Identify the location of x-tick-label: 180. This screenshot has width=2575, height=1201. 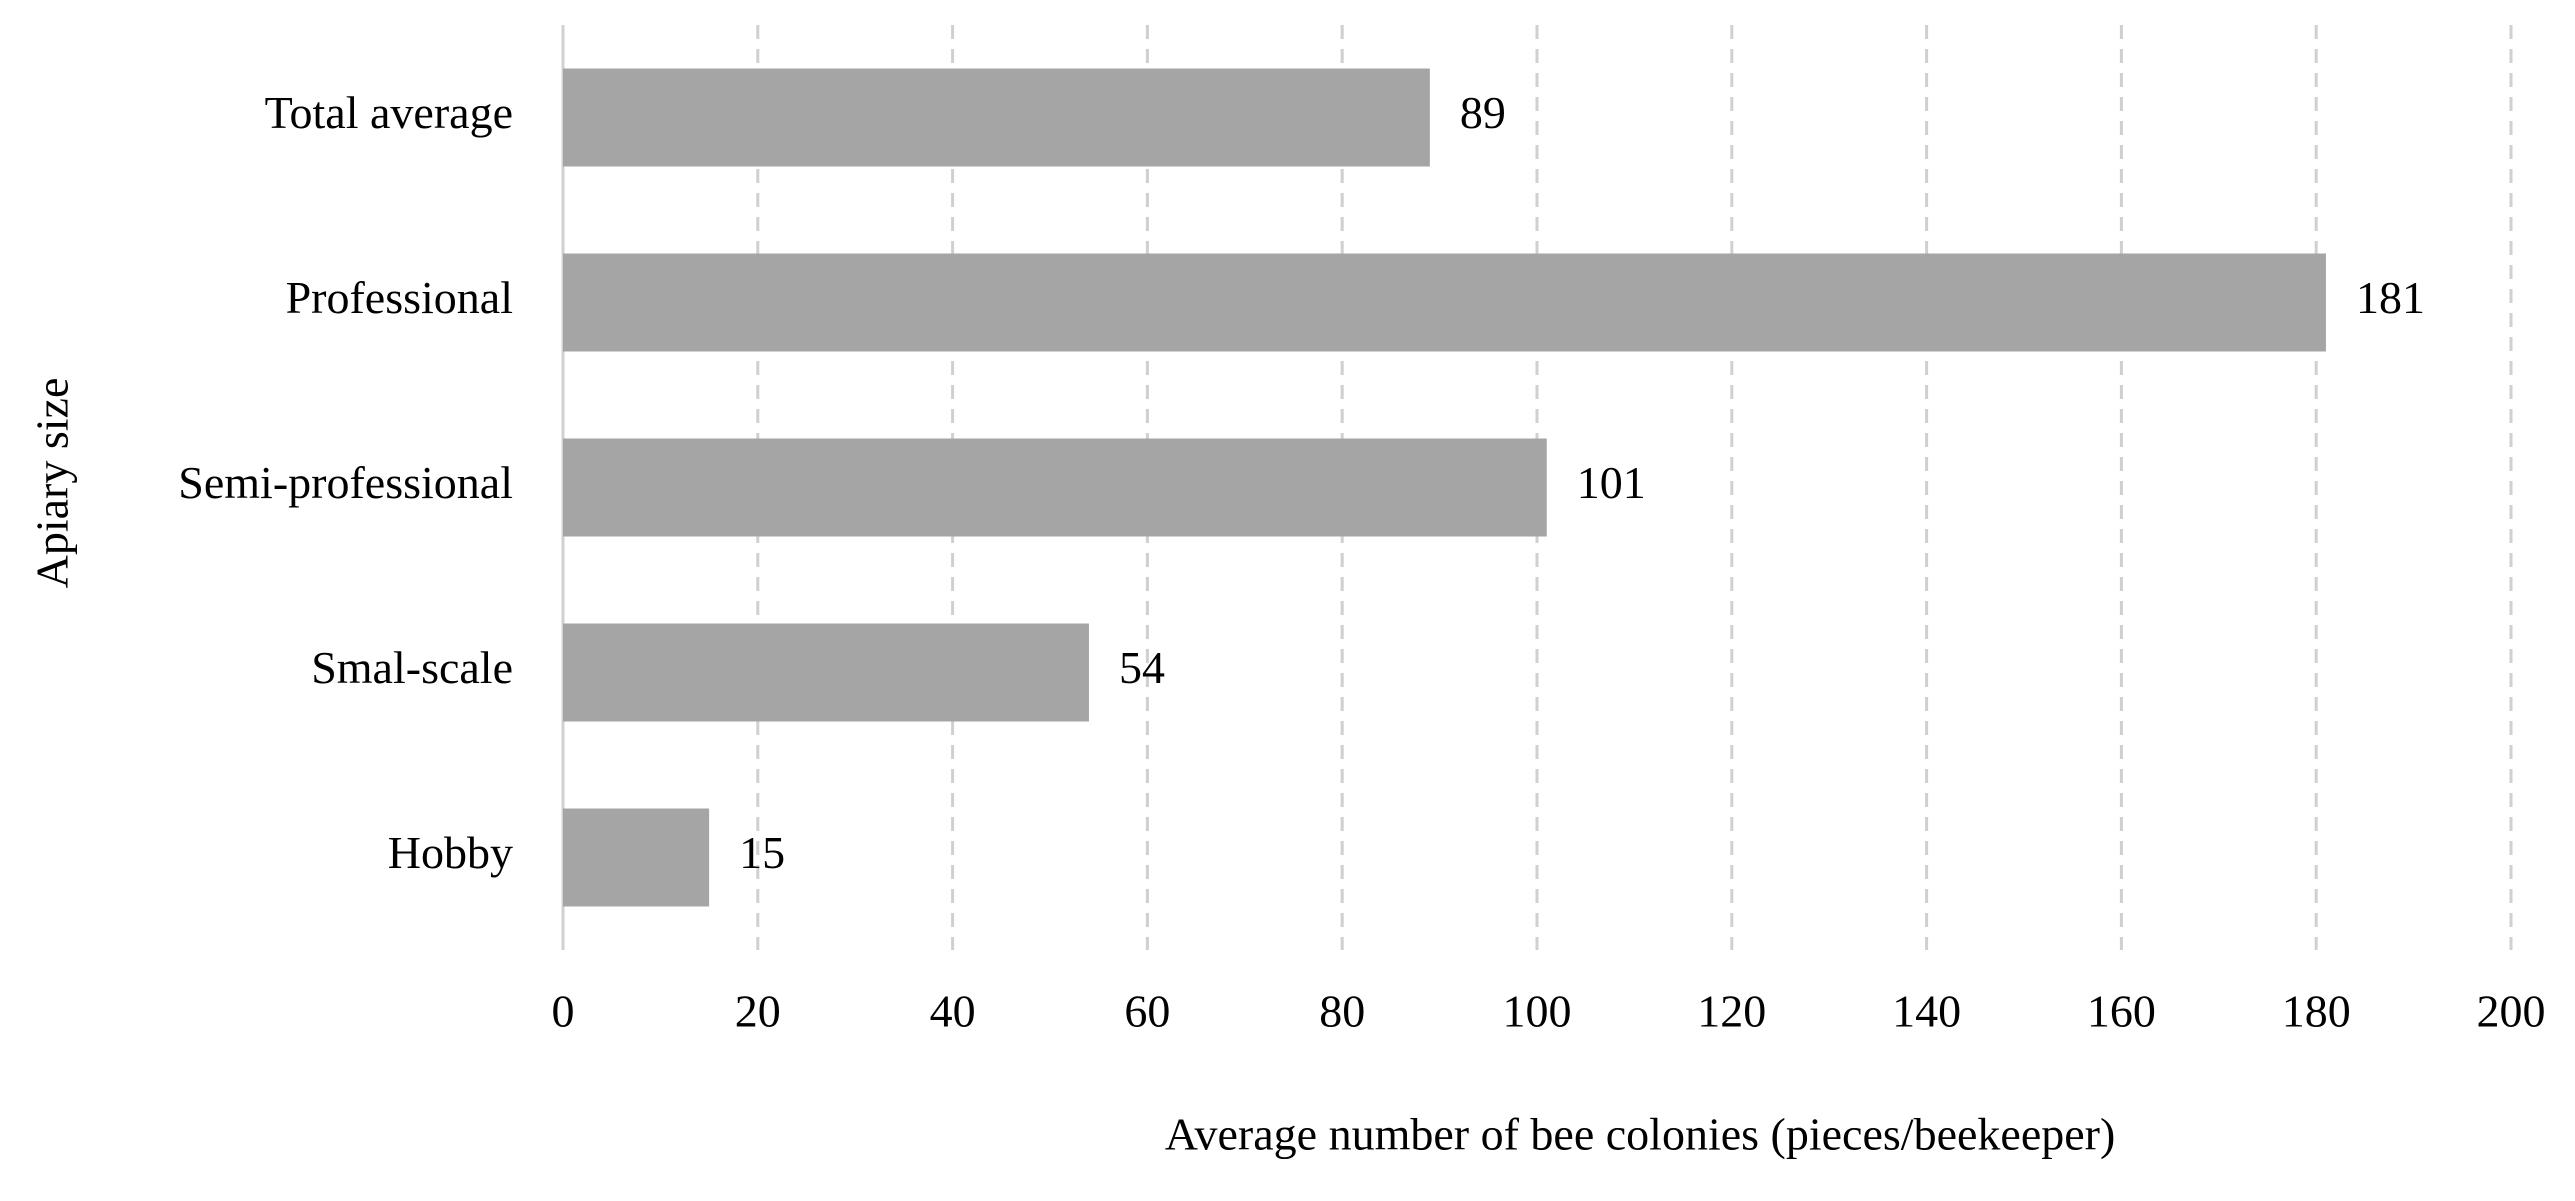
(2316, 1011).